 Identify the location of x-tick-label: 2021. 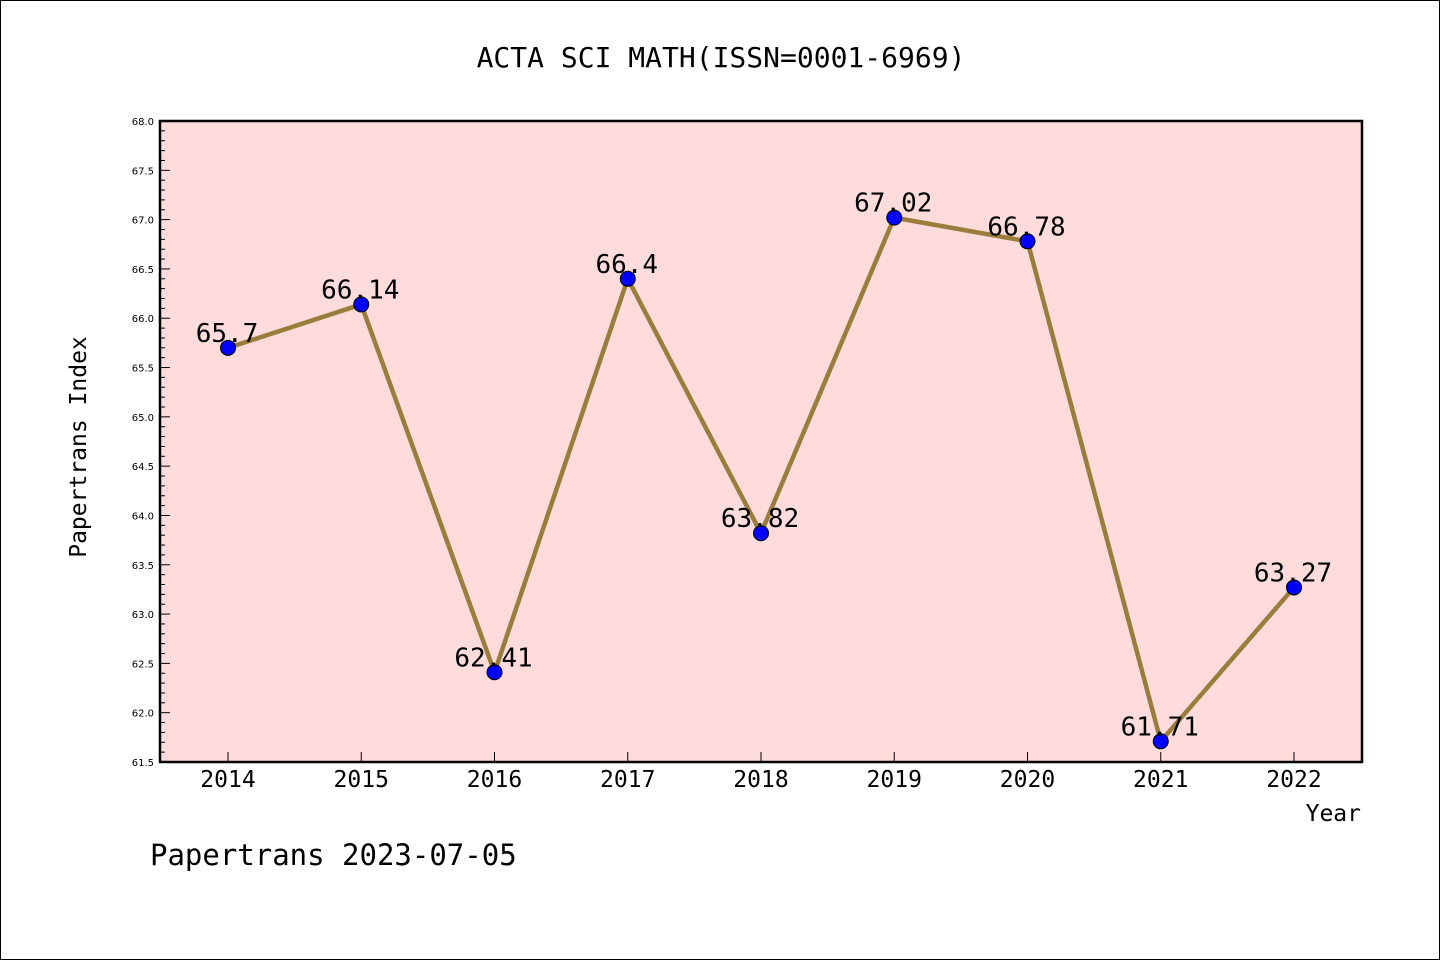
(1160, 780).